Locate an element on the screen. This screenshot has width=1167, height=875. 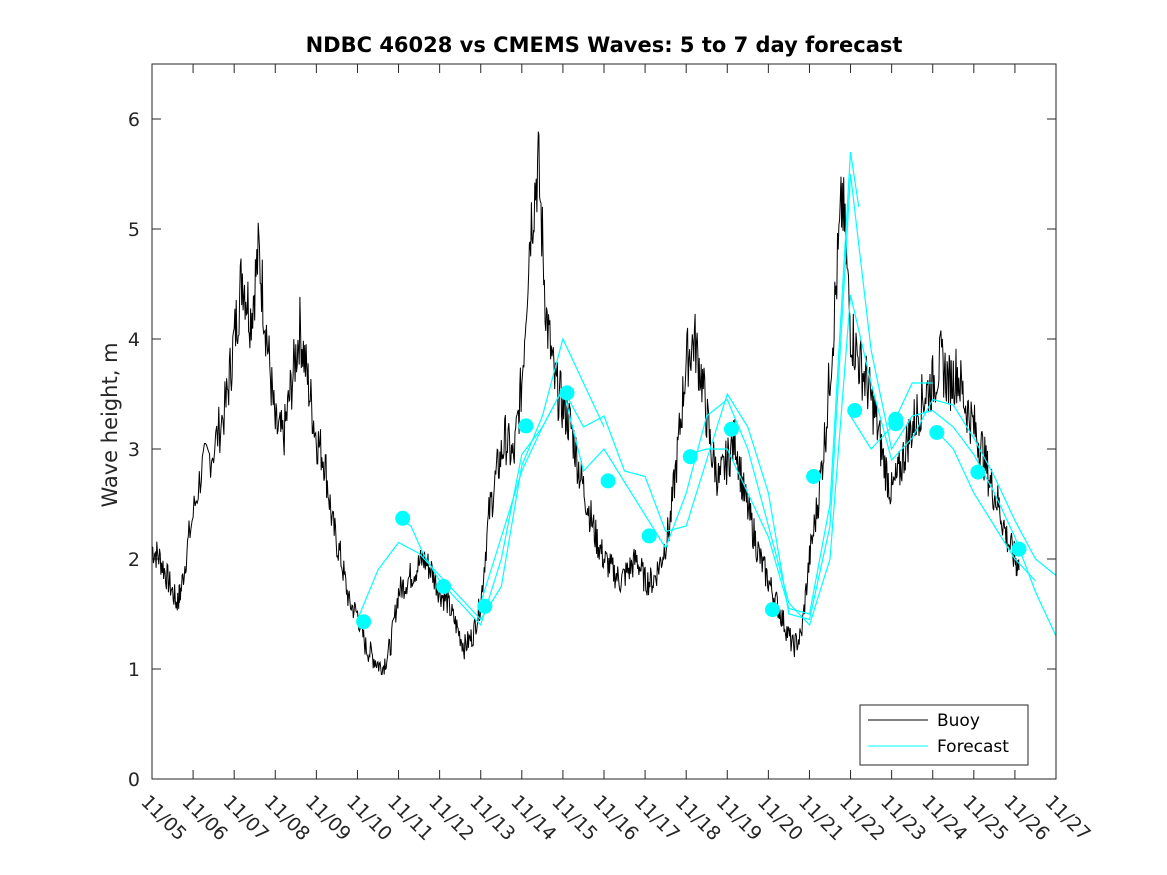
x-tick-label: 11/15 is located at coordinates (574, 818).